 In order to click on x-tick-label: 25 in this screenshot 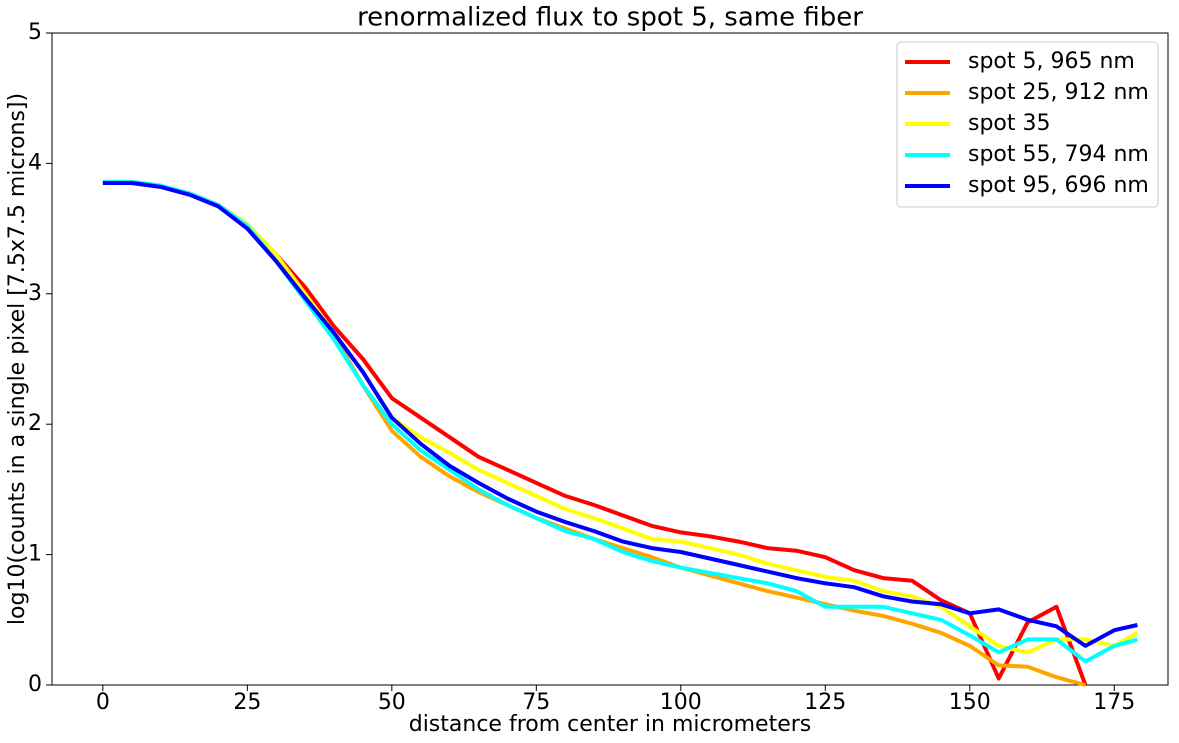, I will do `click(247, 702)`.